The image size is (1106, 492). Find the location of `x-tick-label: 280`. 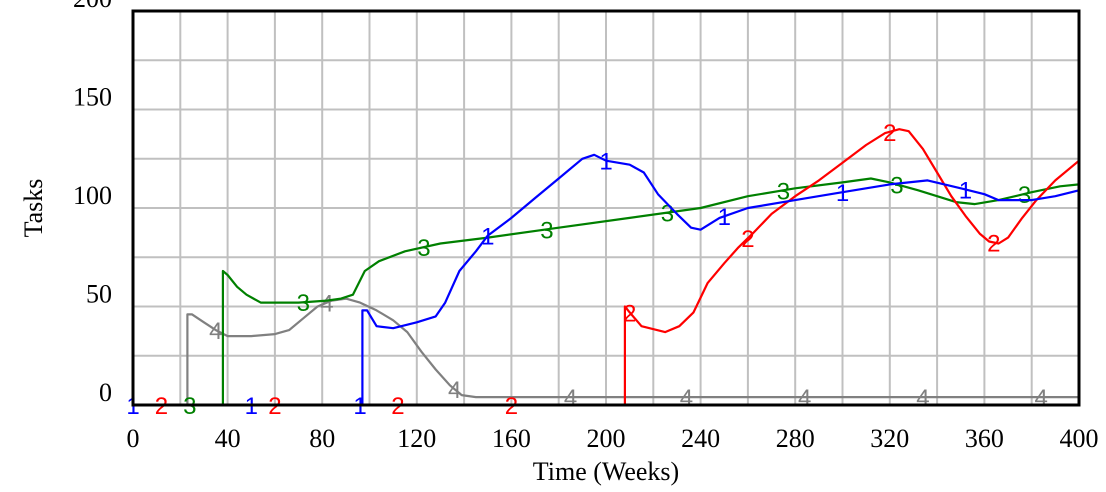

x-tick-label: 280 is located at coordinates (795, 438).